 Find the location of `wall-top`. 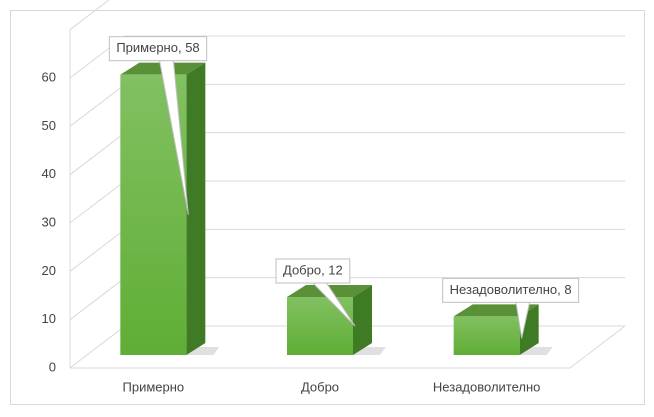

wall-top is located at coordinates (89, 15).